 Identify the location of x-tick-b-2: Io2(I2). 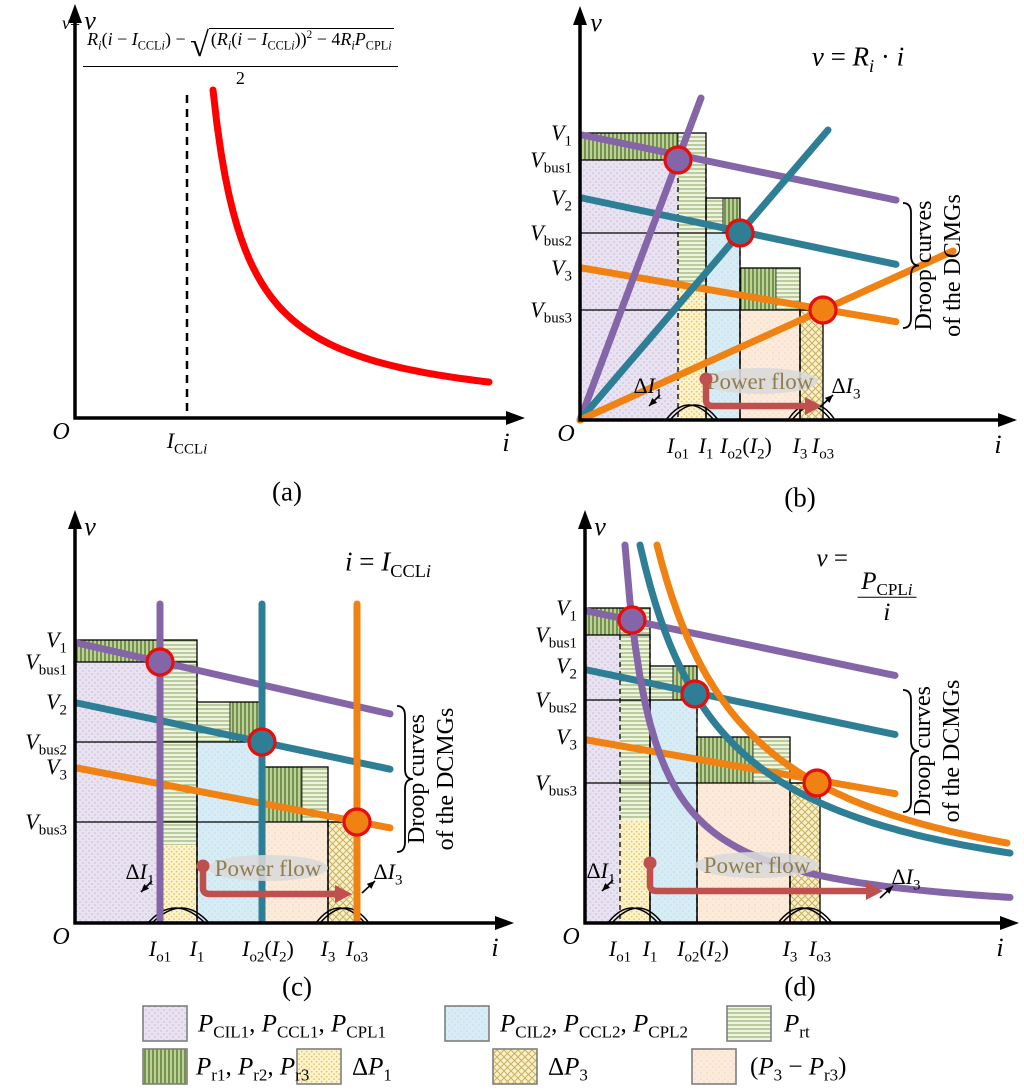
(746, 448).